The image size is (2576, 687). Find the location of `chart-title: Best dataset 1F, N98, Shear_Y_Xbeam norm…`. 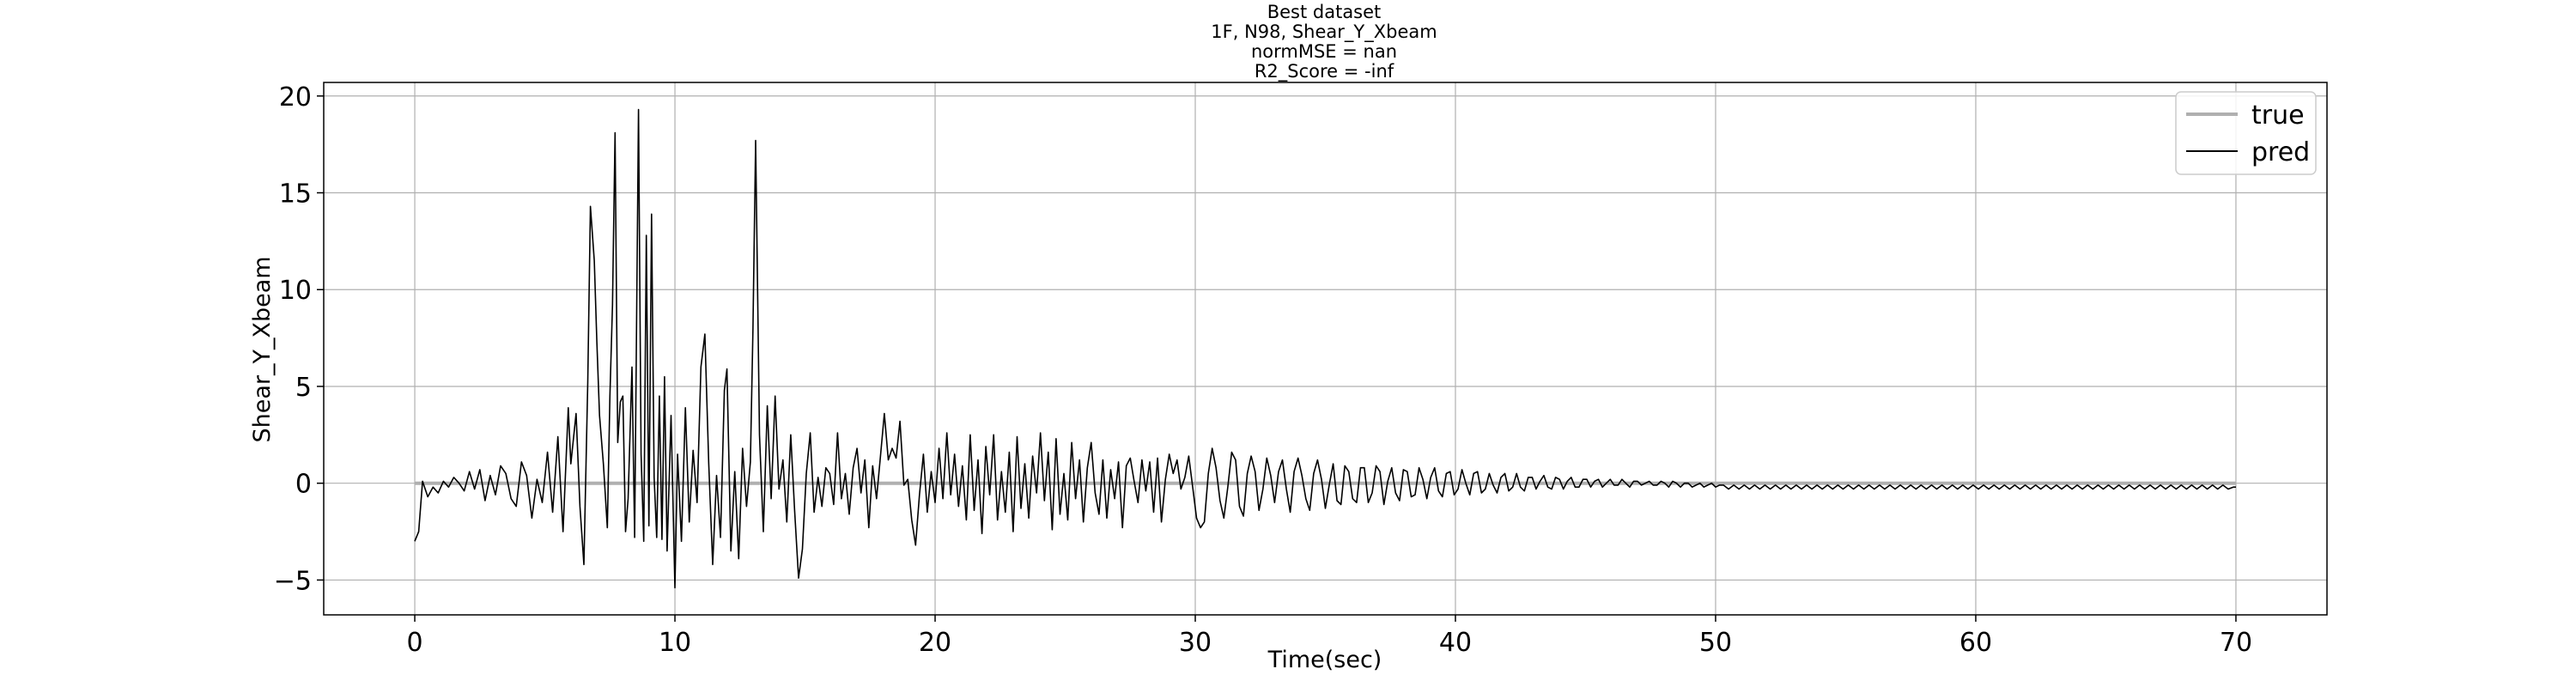

chart-title: Best dataset 1F, N98, Shear_Y_Xbeam norm… is located at coordinates (1324, 42).